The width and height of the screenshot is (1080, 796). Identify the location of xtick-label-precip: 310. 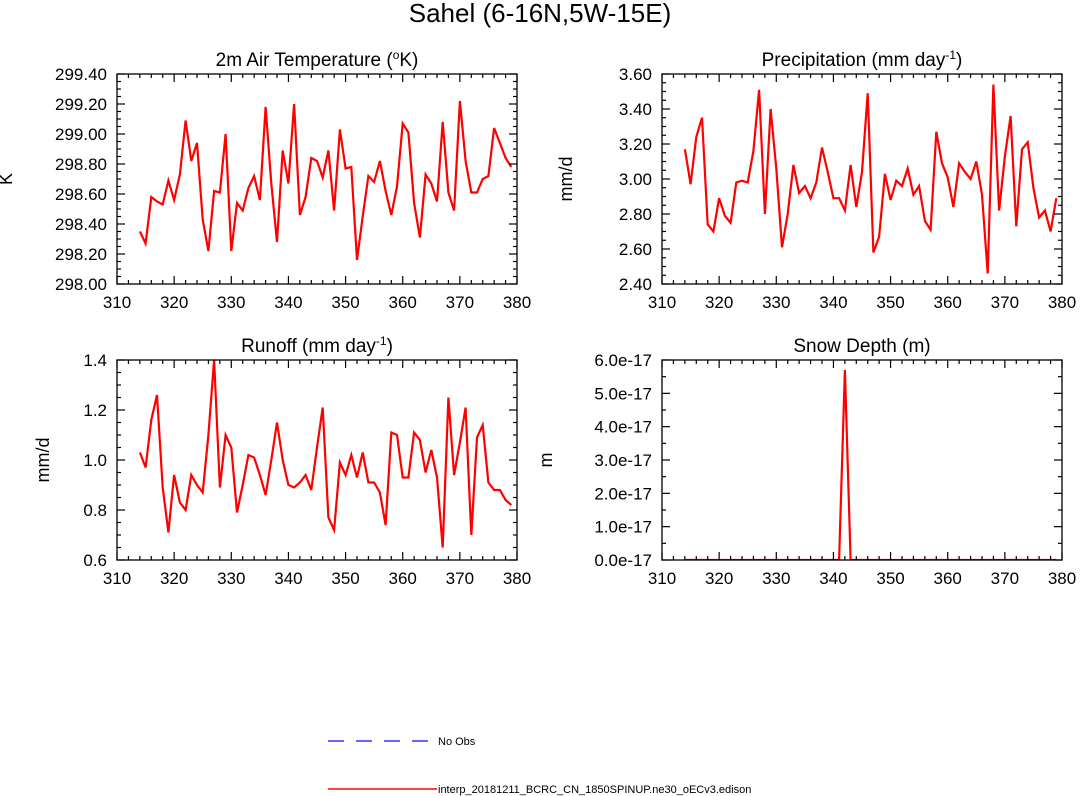
(662, 302).